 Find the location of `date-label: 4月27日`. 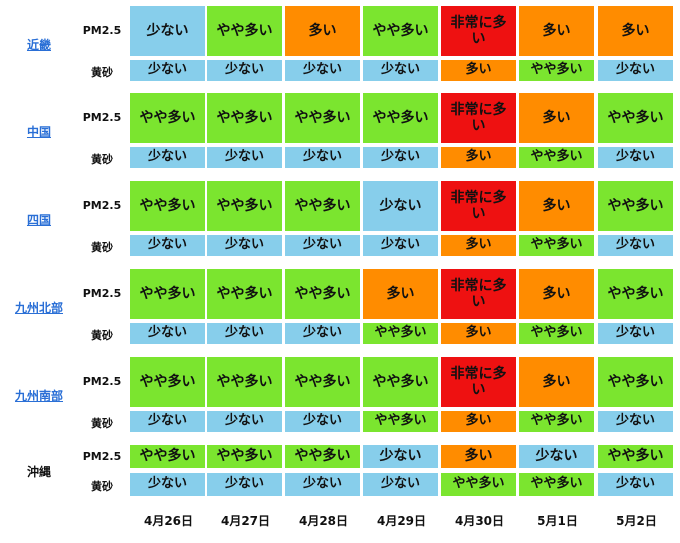

date-label: 4月27日 is located at coordinates (245, 521).